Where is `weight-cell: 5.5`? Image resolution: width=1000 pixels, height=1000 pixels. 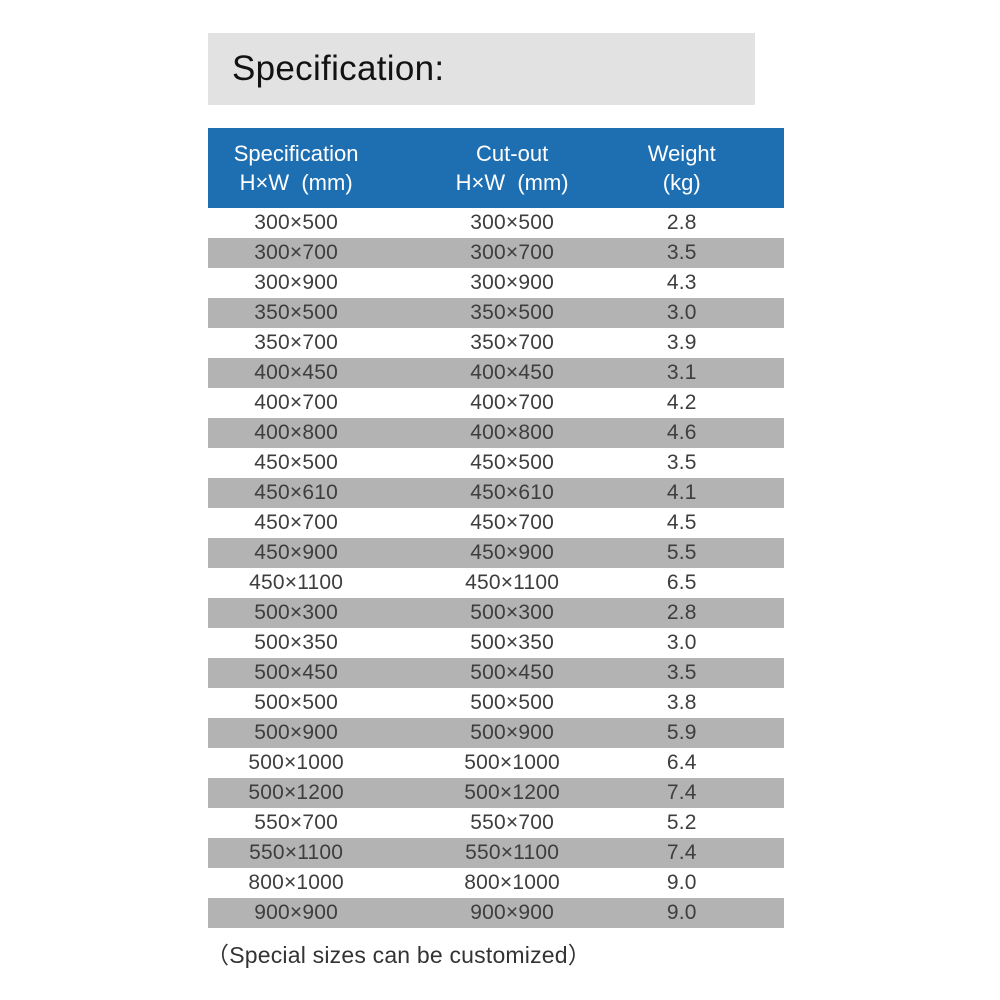 weight-cell: 5.5 is located at coordinates (681, 552).